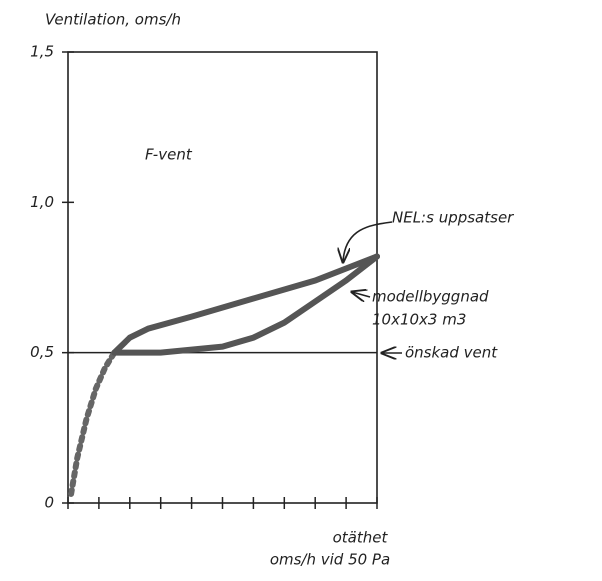  Describe the element at coordinates (42, 352) in the screenshot. I see `y-tick-label: 0,5` at that location.